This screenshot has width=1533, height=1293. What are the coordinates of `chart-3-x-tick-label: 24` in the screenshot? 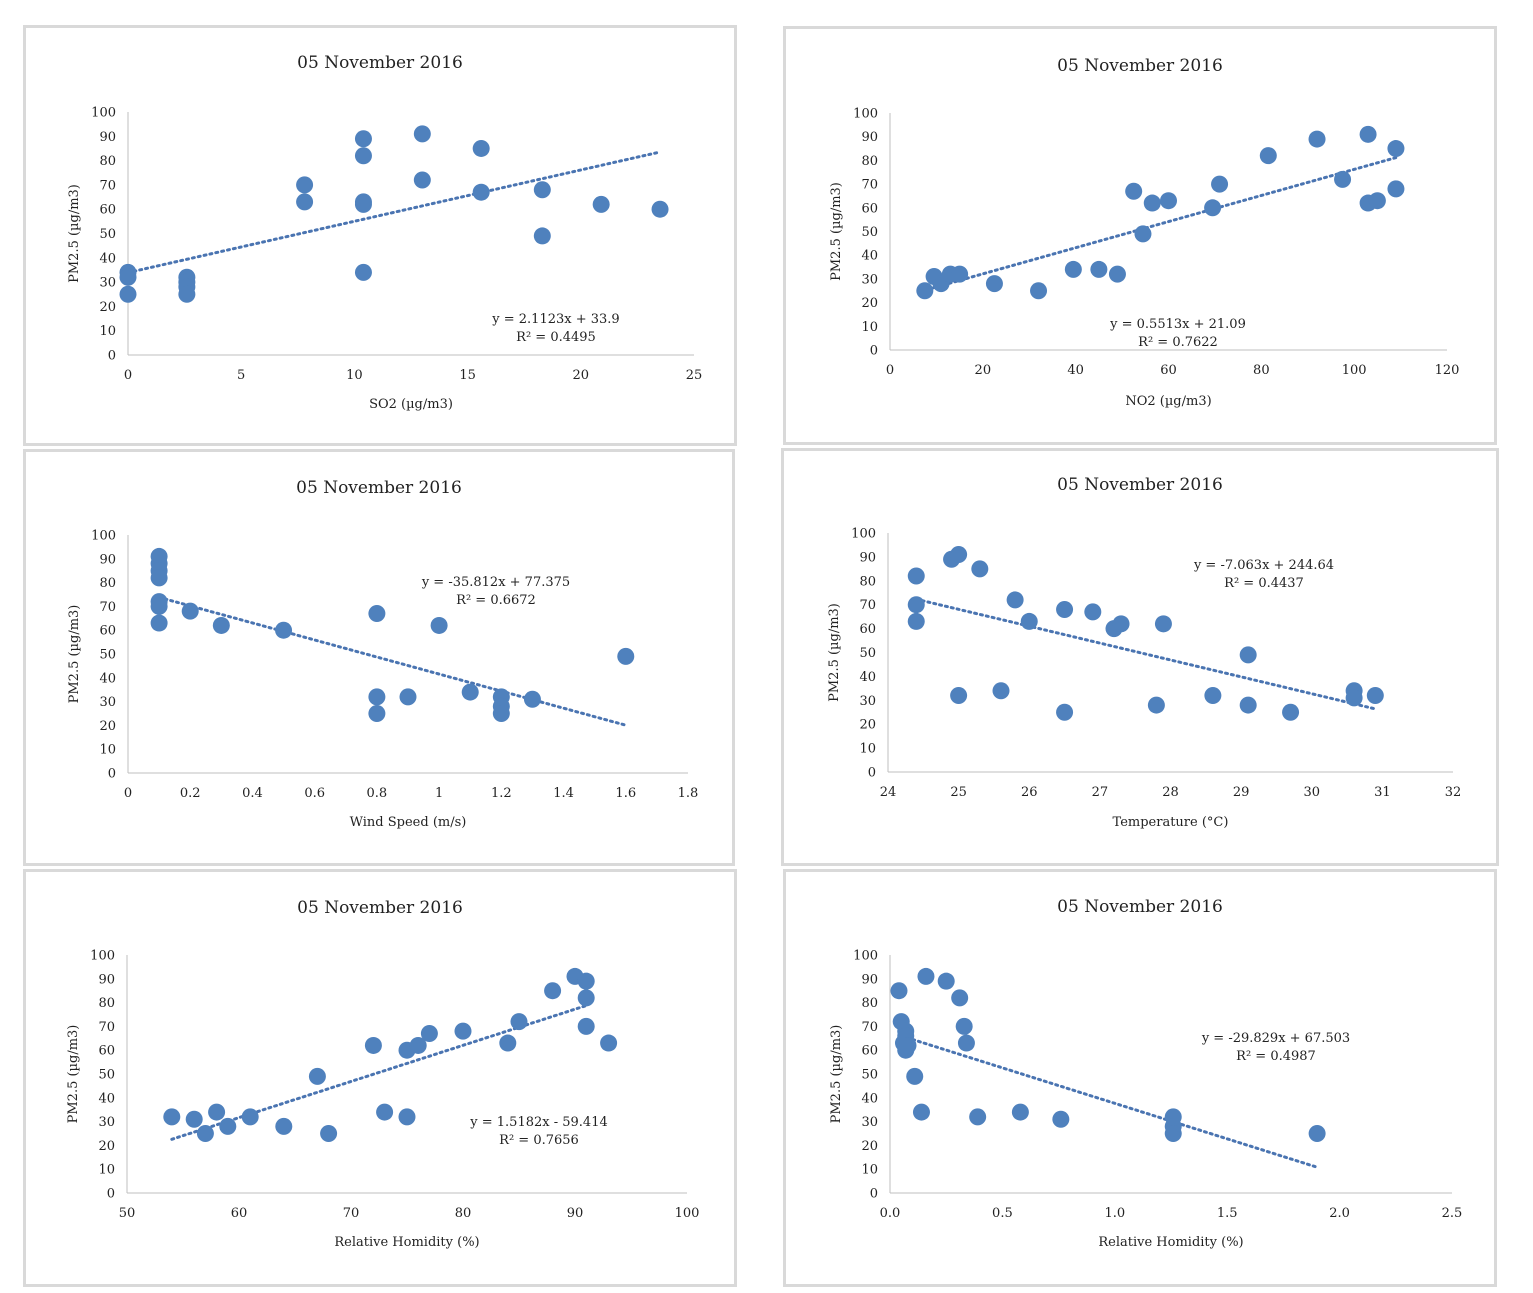 It's located at (888, 792).